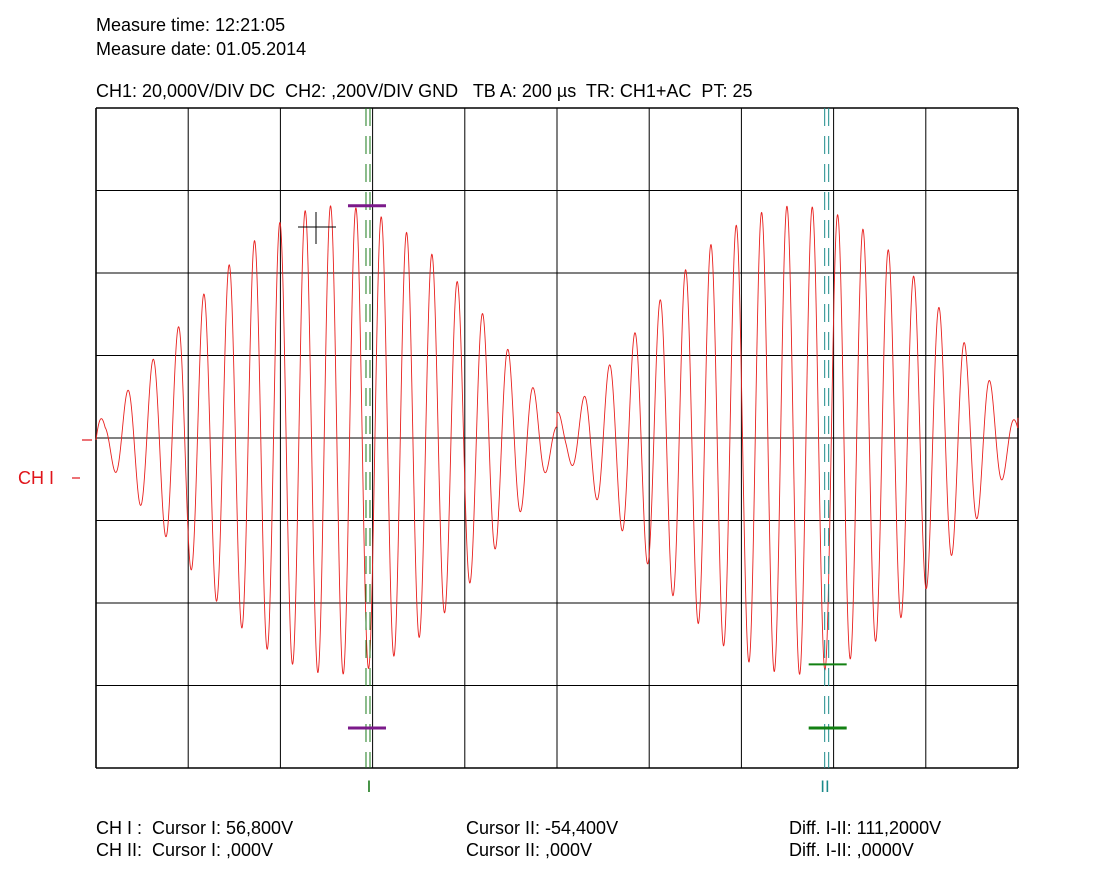 The width and height of the screenshot is (1100, 870). Describe the element at coordinates (156, 25) in the screenshot. I see `measure-time-label: Measure time:` at that location.